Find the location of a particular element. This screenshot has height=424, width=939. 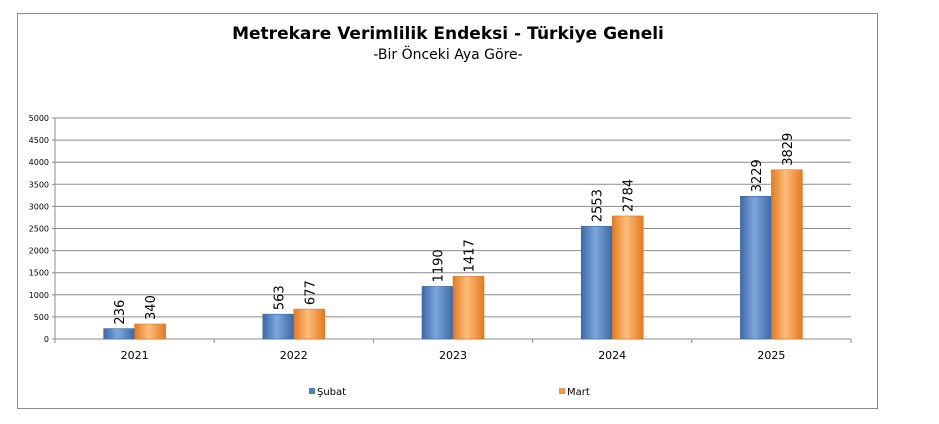

y-tick-label: 2000 is located at coordinates (39, 251).